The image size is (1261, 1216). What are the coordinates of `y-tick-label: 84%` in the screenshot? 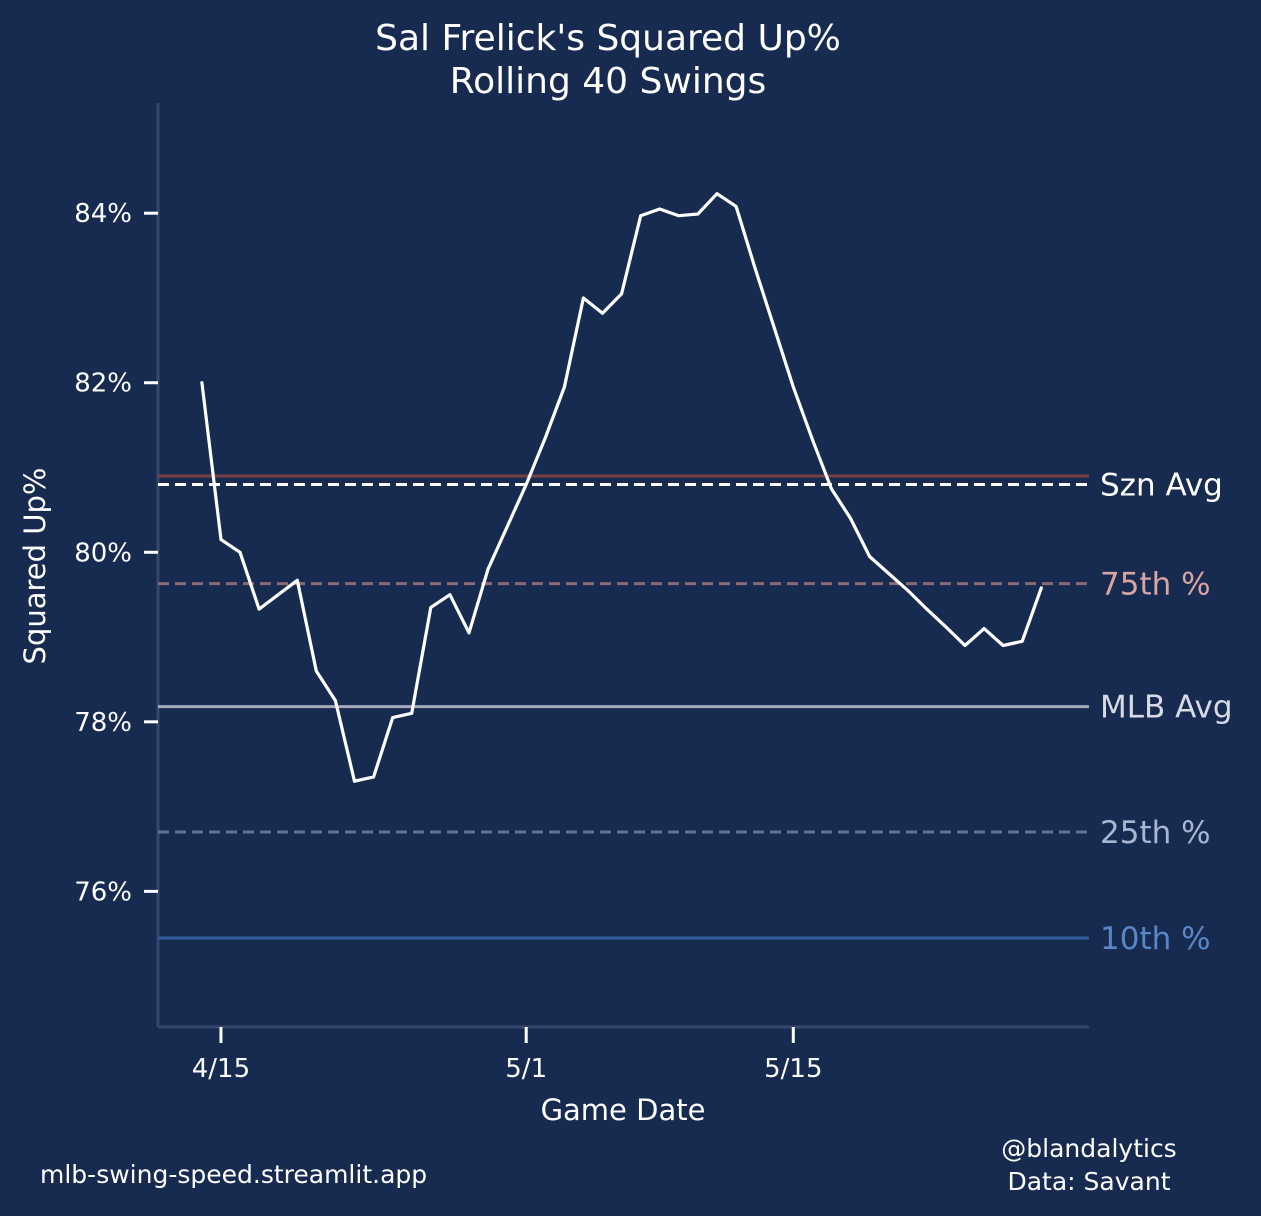 It's located at (103, 214).